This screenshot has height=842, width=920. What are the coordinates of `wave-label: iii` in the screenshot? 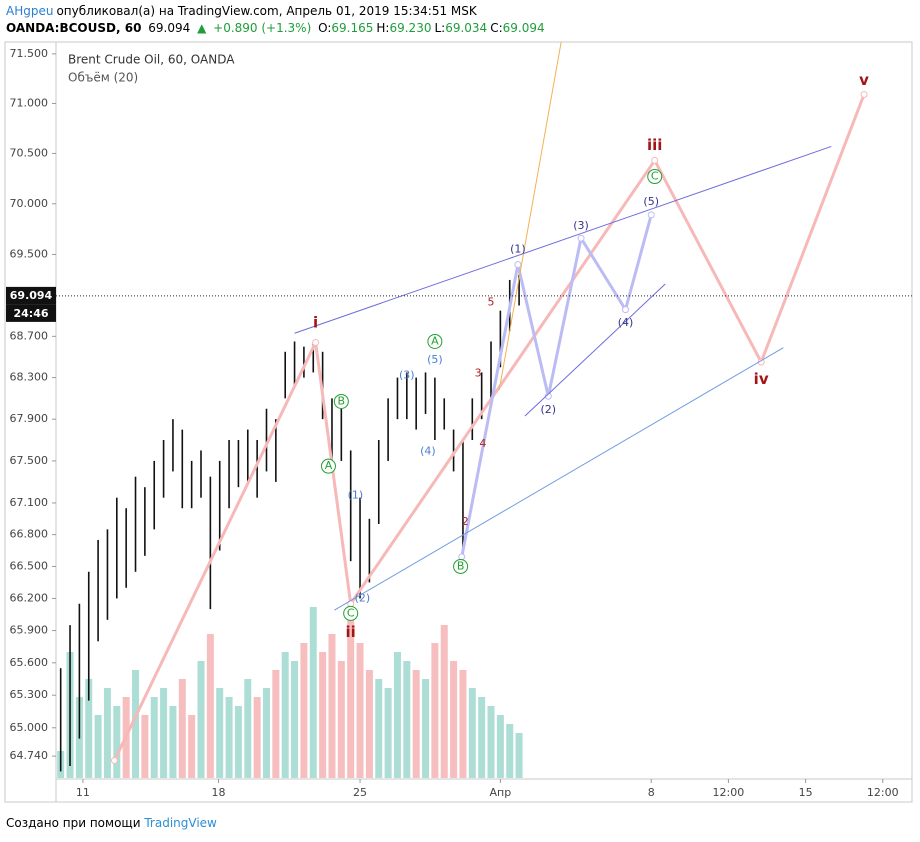 It's located at (654, 145).